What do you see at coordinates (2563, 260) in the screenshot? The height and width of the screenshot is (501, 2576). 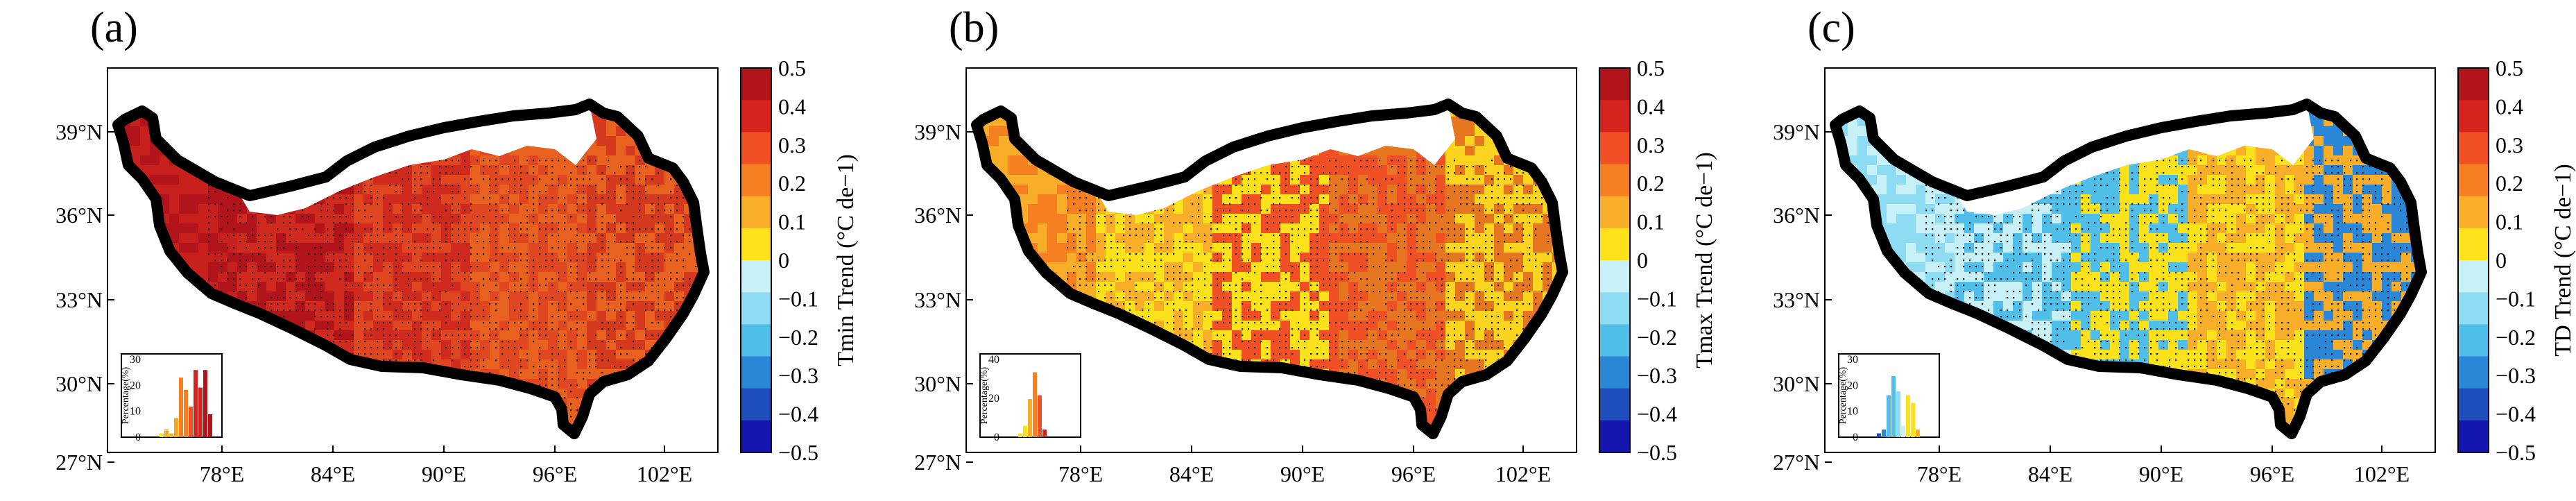 I see `colorbar-title: TD Trend (°C de−1)` at bounding box center [2563, 260].